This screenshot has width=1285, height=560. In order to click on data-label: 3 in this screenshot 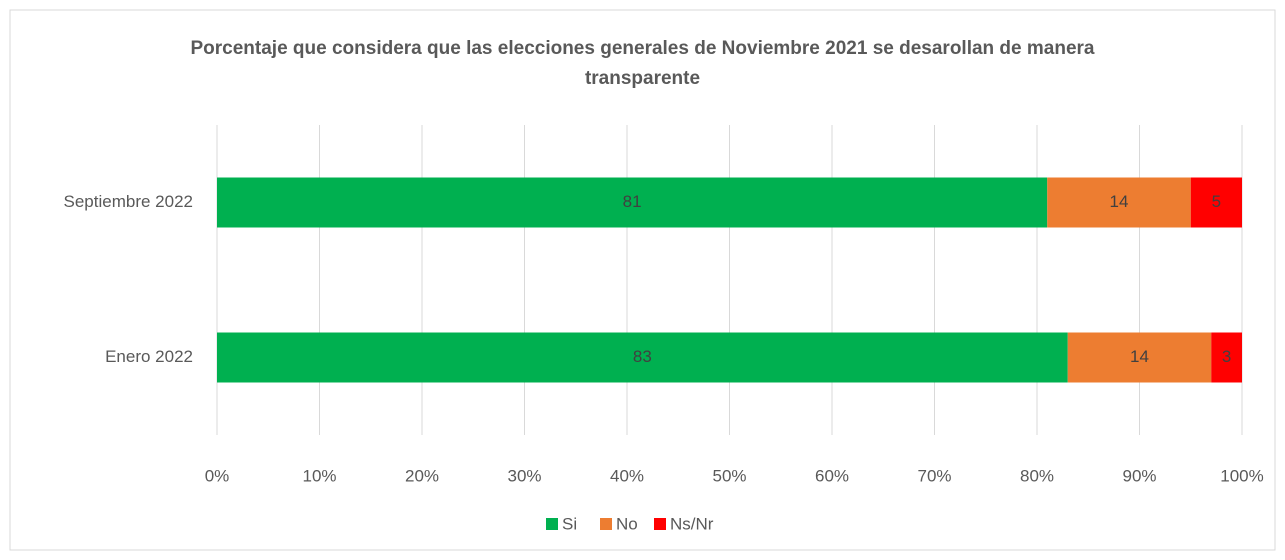, I will do `click(1226, 356)`.